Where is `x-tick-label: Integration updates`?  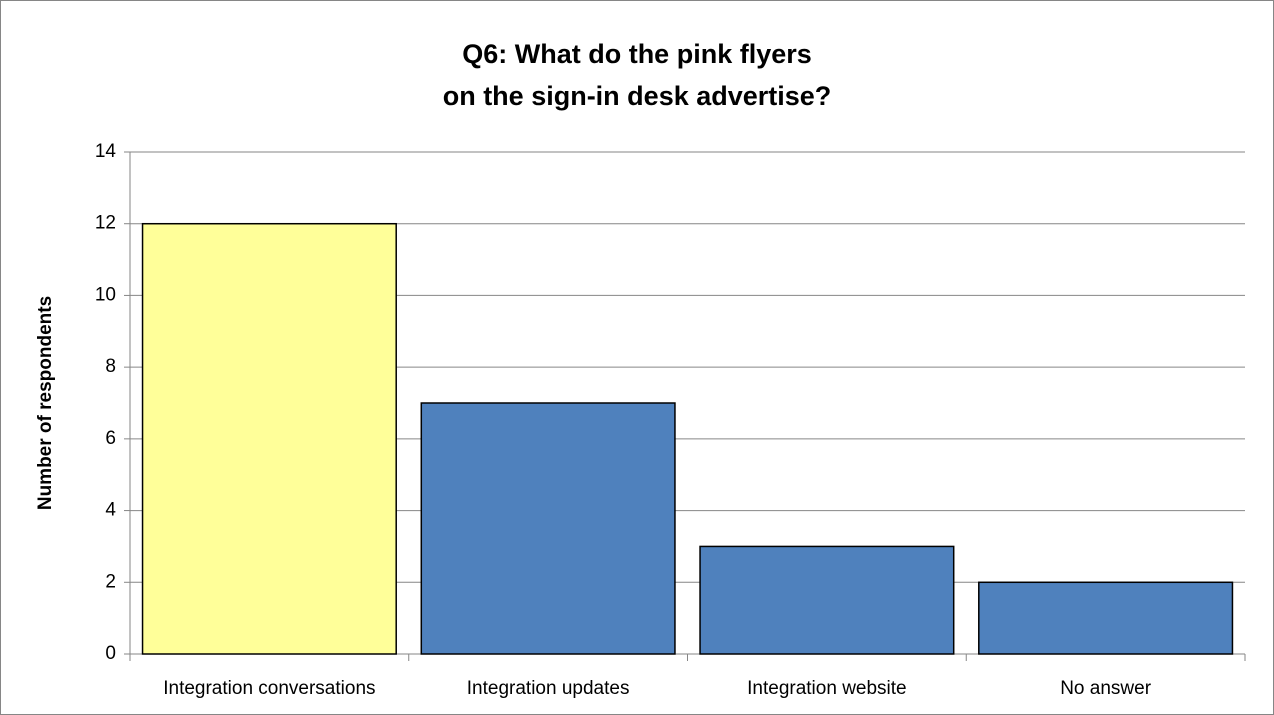
x-tick-label: Integration updates is located at coordinates (548, 688).